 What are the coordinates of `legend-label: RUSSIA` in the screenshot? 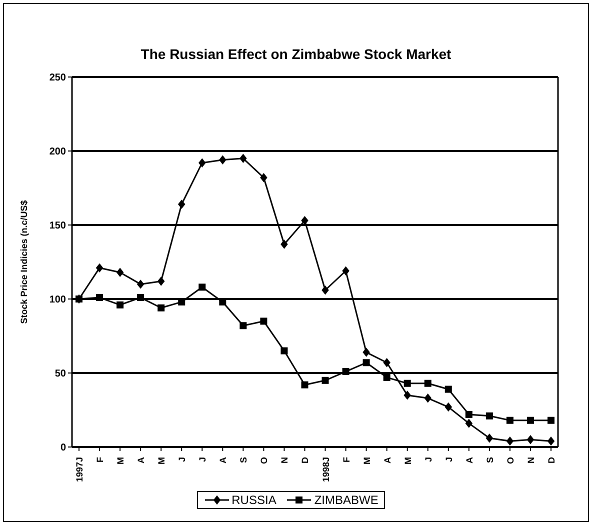 It's located at (254, 500).